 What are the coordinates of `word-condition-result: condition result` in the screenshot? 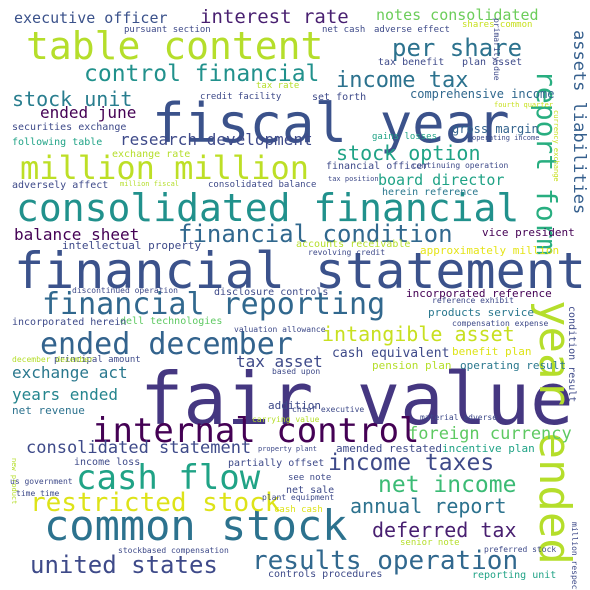 It's located at (571, 354).